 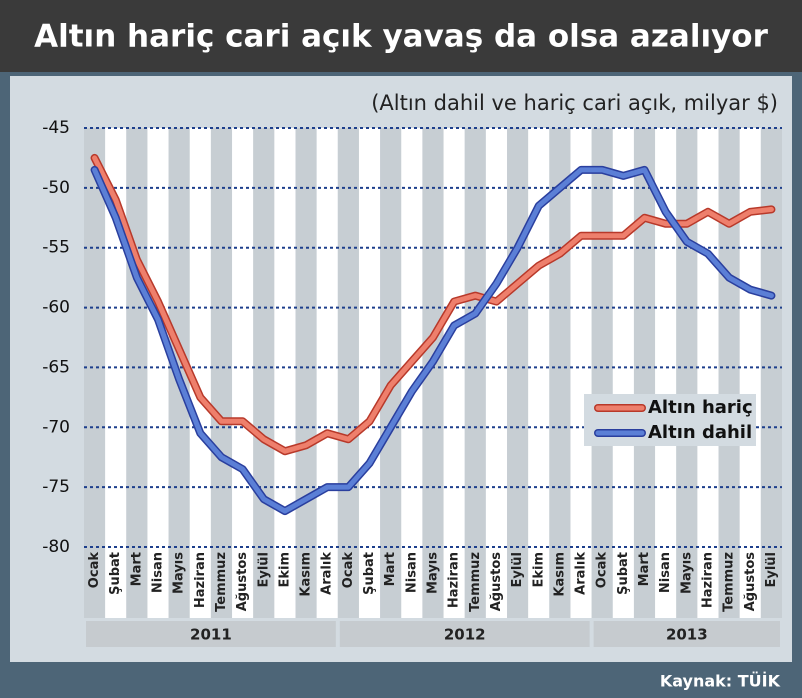 I want to click on legend-label: Altın hariç, so click(x=700, y=407).